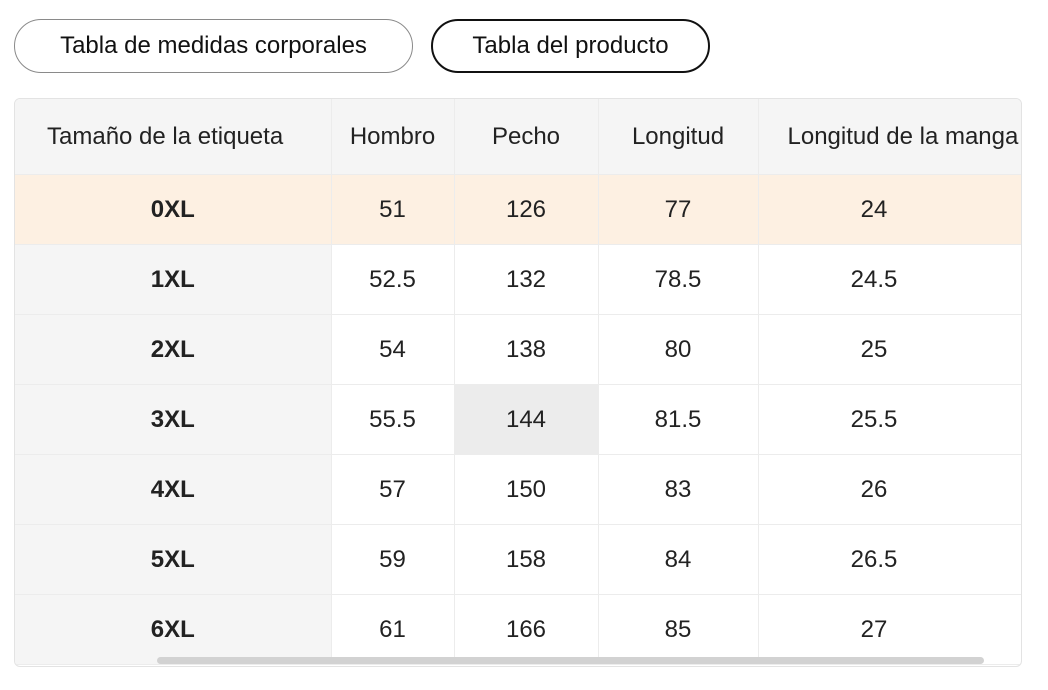 The width and height of the screenshot is (1048, 690). I want to click on size-cell: 2XL, so click(173, 349).